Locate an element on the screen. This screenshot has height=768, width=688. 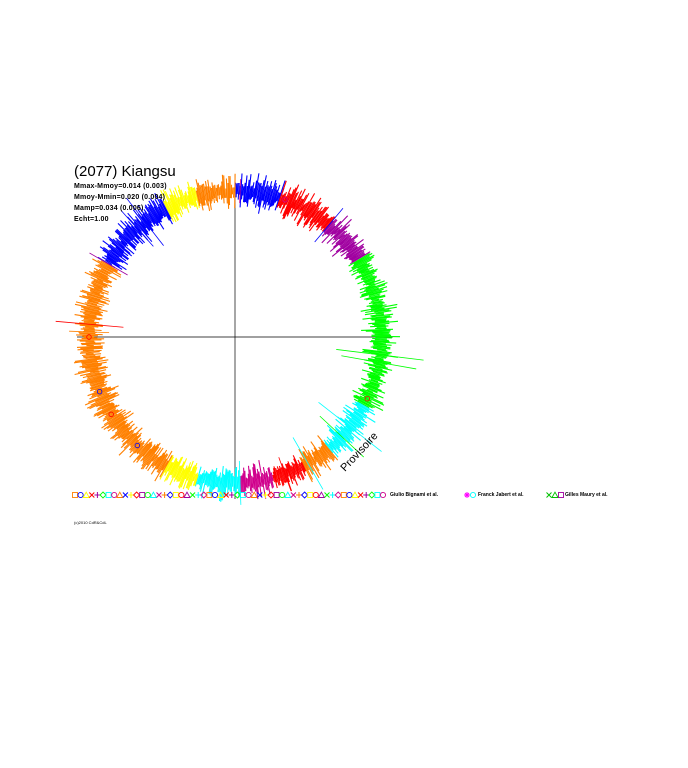
legend-label-1: Giulio Bignami et al. is located at coordinates (414, 495).